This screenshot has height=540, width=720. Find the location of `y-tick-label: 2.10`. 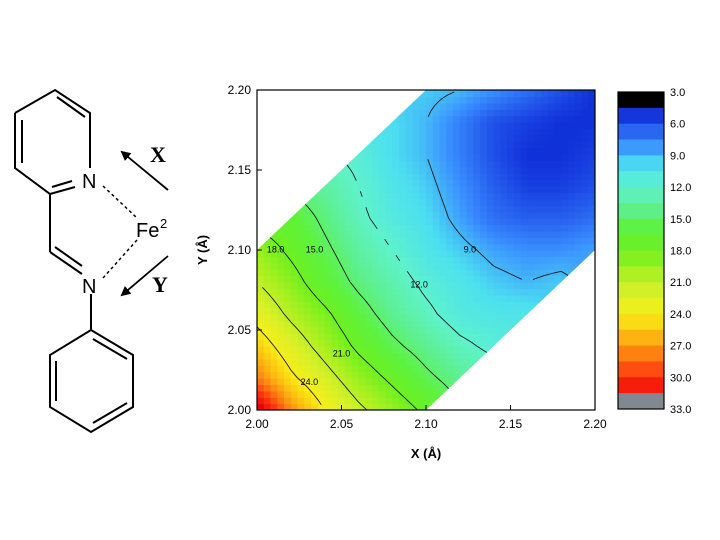

y-tick-label: 2.10 is located at coordinates (240, 250).